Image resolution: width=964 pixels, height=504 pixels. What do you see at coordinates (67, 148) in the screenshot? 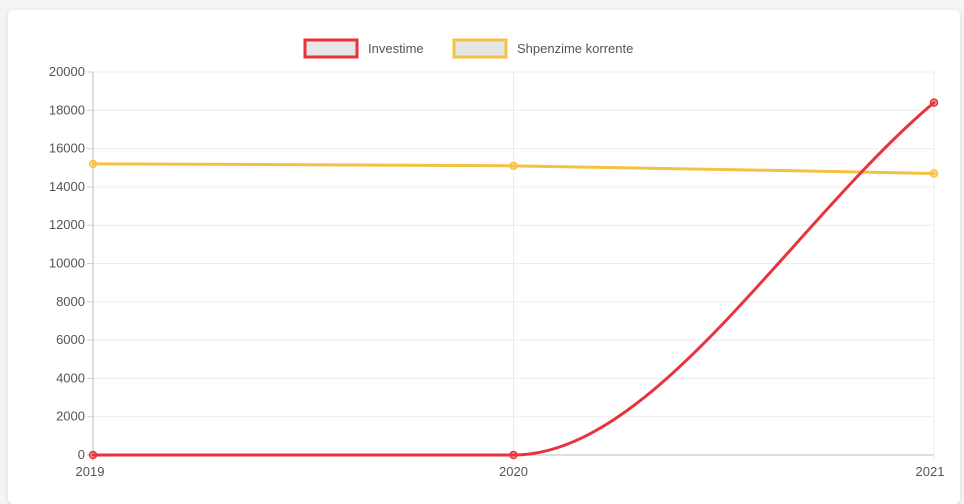
I see `y-tick-label: 16000` at bounding box center [67, 148].